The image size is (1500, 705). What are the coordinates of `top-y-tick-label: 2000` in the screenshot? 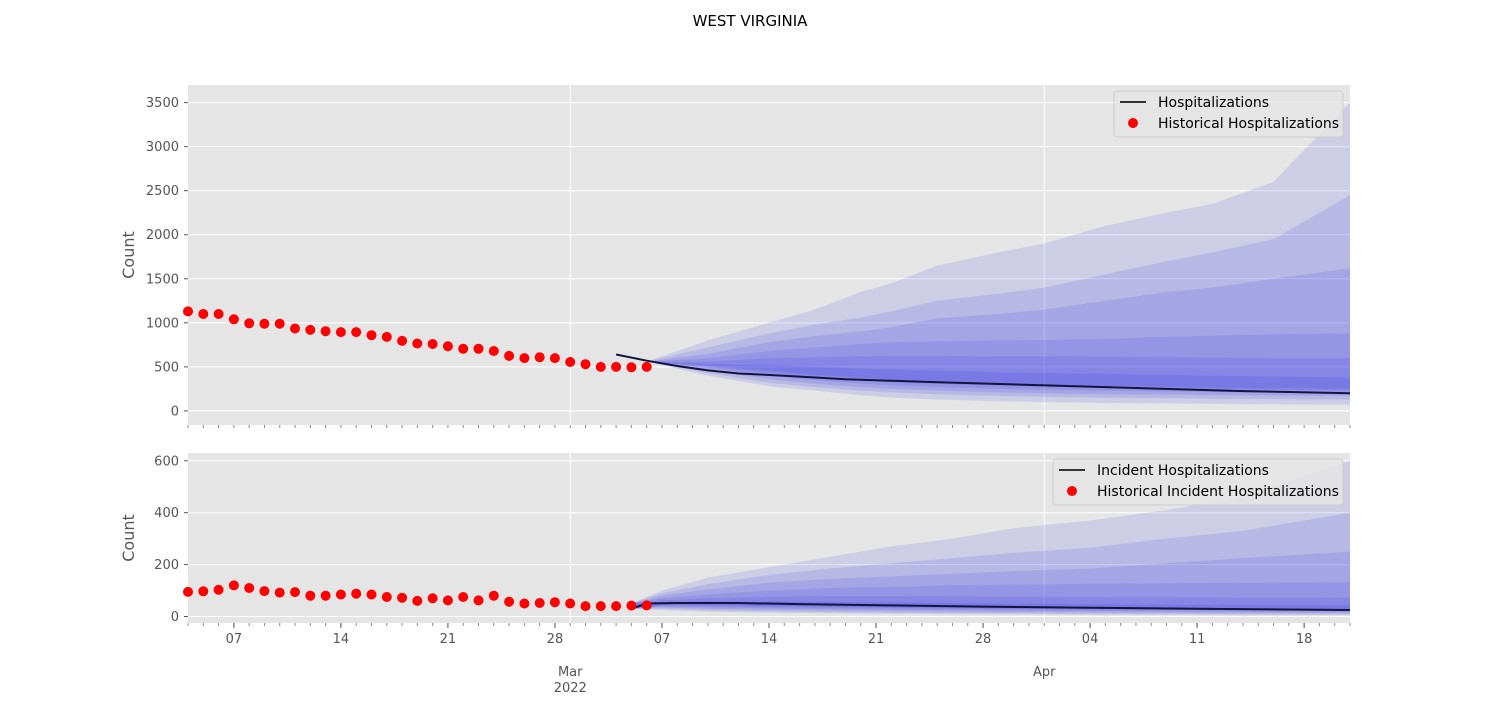 It's located at (162, 235).